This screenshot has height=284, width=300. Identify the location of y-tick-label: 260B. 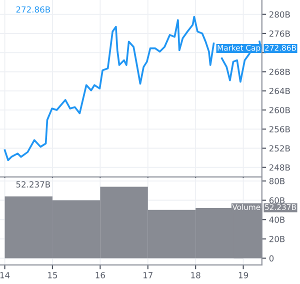
(279, 110).